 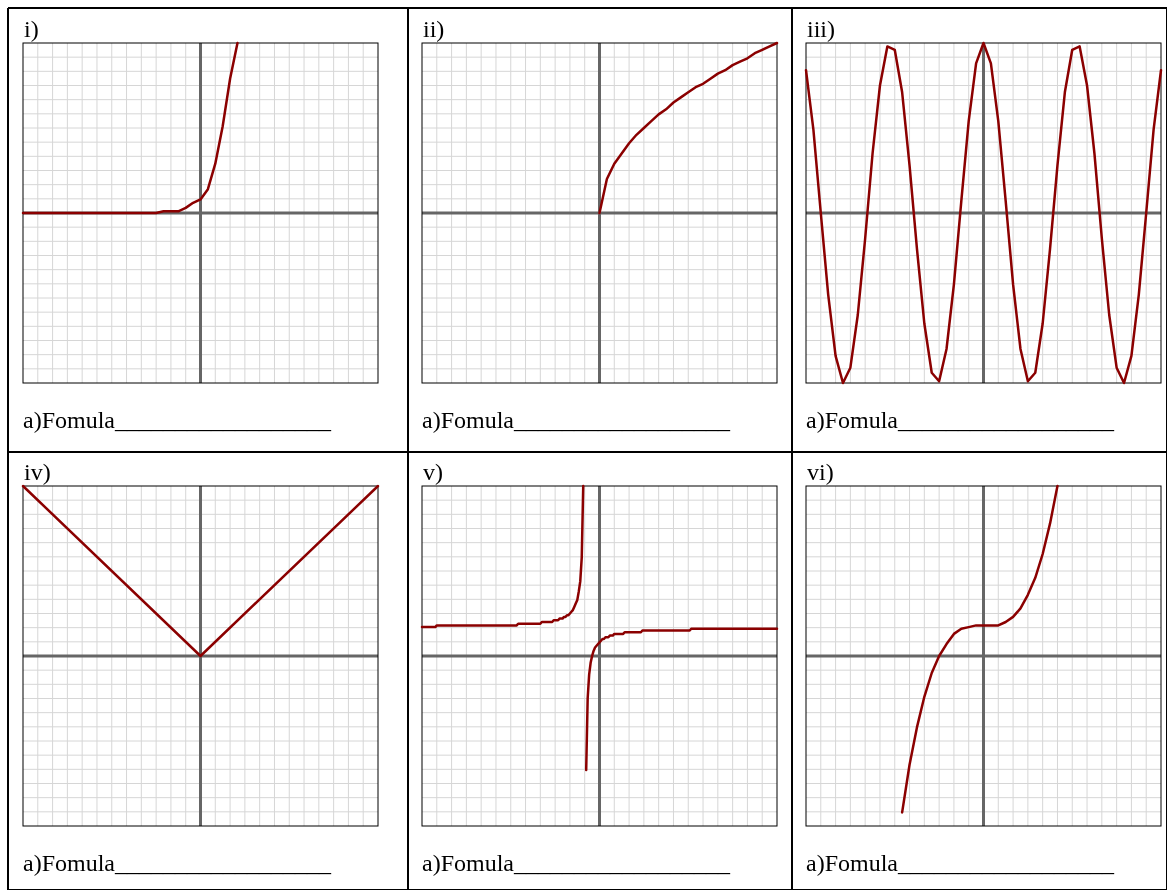 I want to click on chart-title: v), so click(x=433, y=472).